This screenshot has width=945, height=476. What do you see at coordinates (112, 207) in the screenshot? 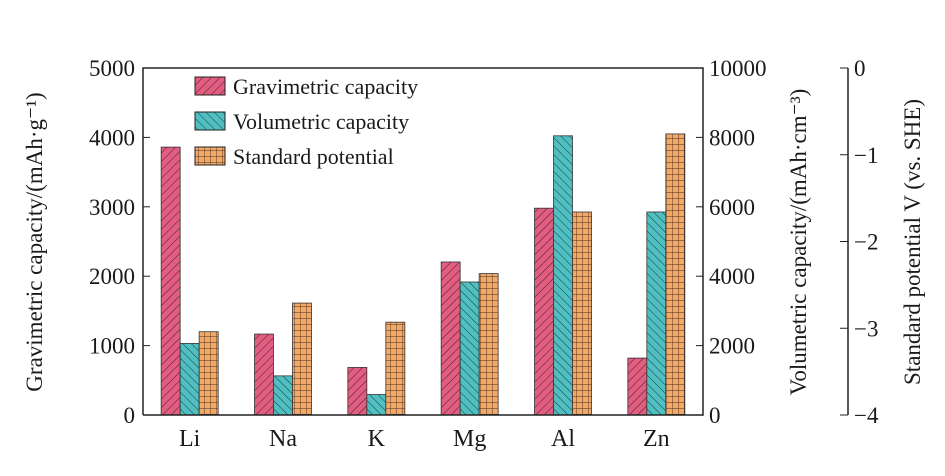
I see `left-tick-label: 3000` at bounding box center [112, 207].